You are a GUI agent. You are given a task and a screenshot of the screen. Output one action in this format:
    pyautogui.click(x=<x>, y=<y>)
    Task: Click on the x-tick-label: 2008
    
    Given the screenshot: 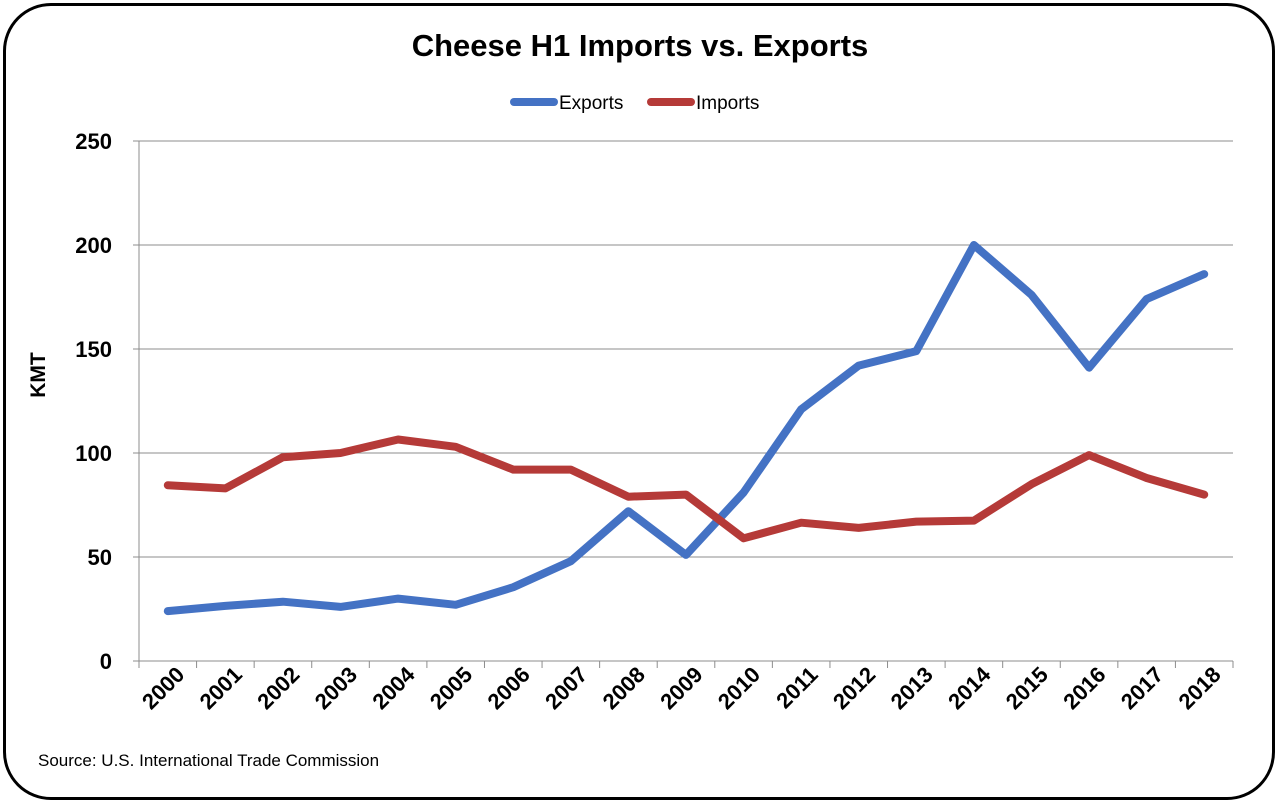 What is the action you would take?
    pyautogui.click(x=624, y=688)
    